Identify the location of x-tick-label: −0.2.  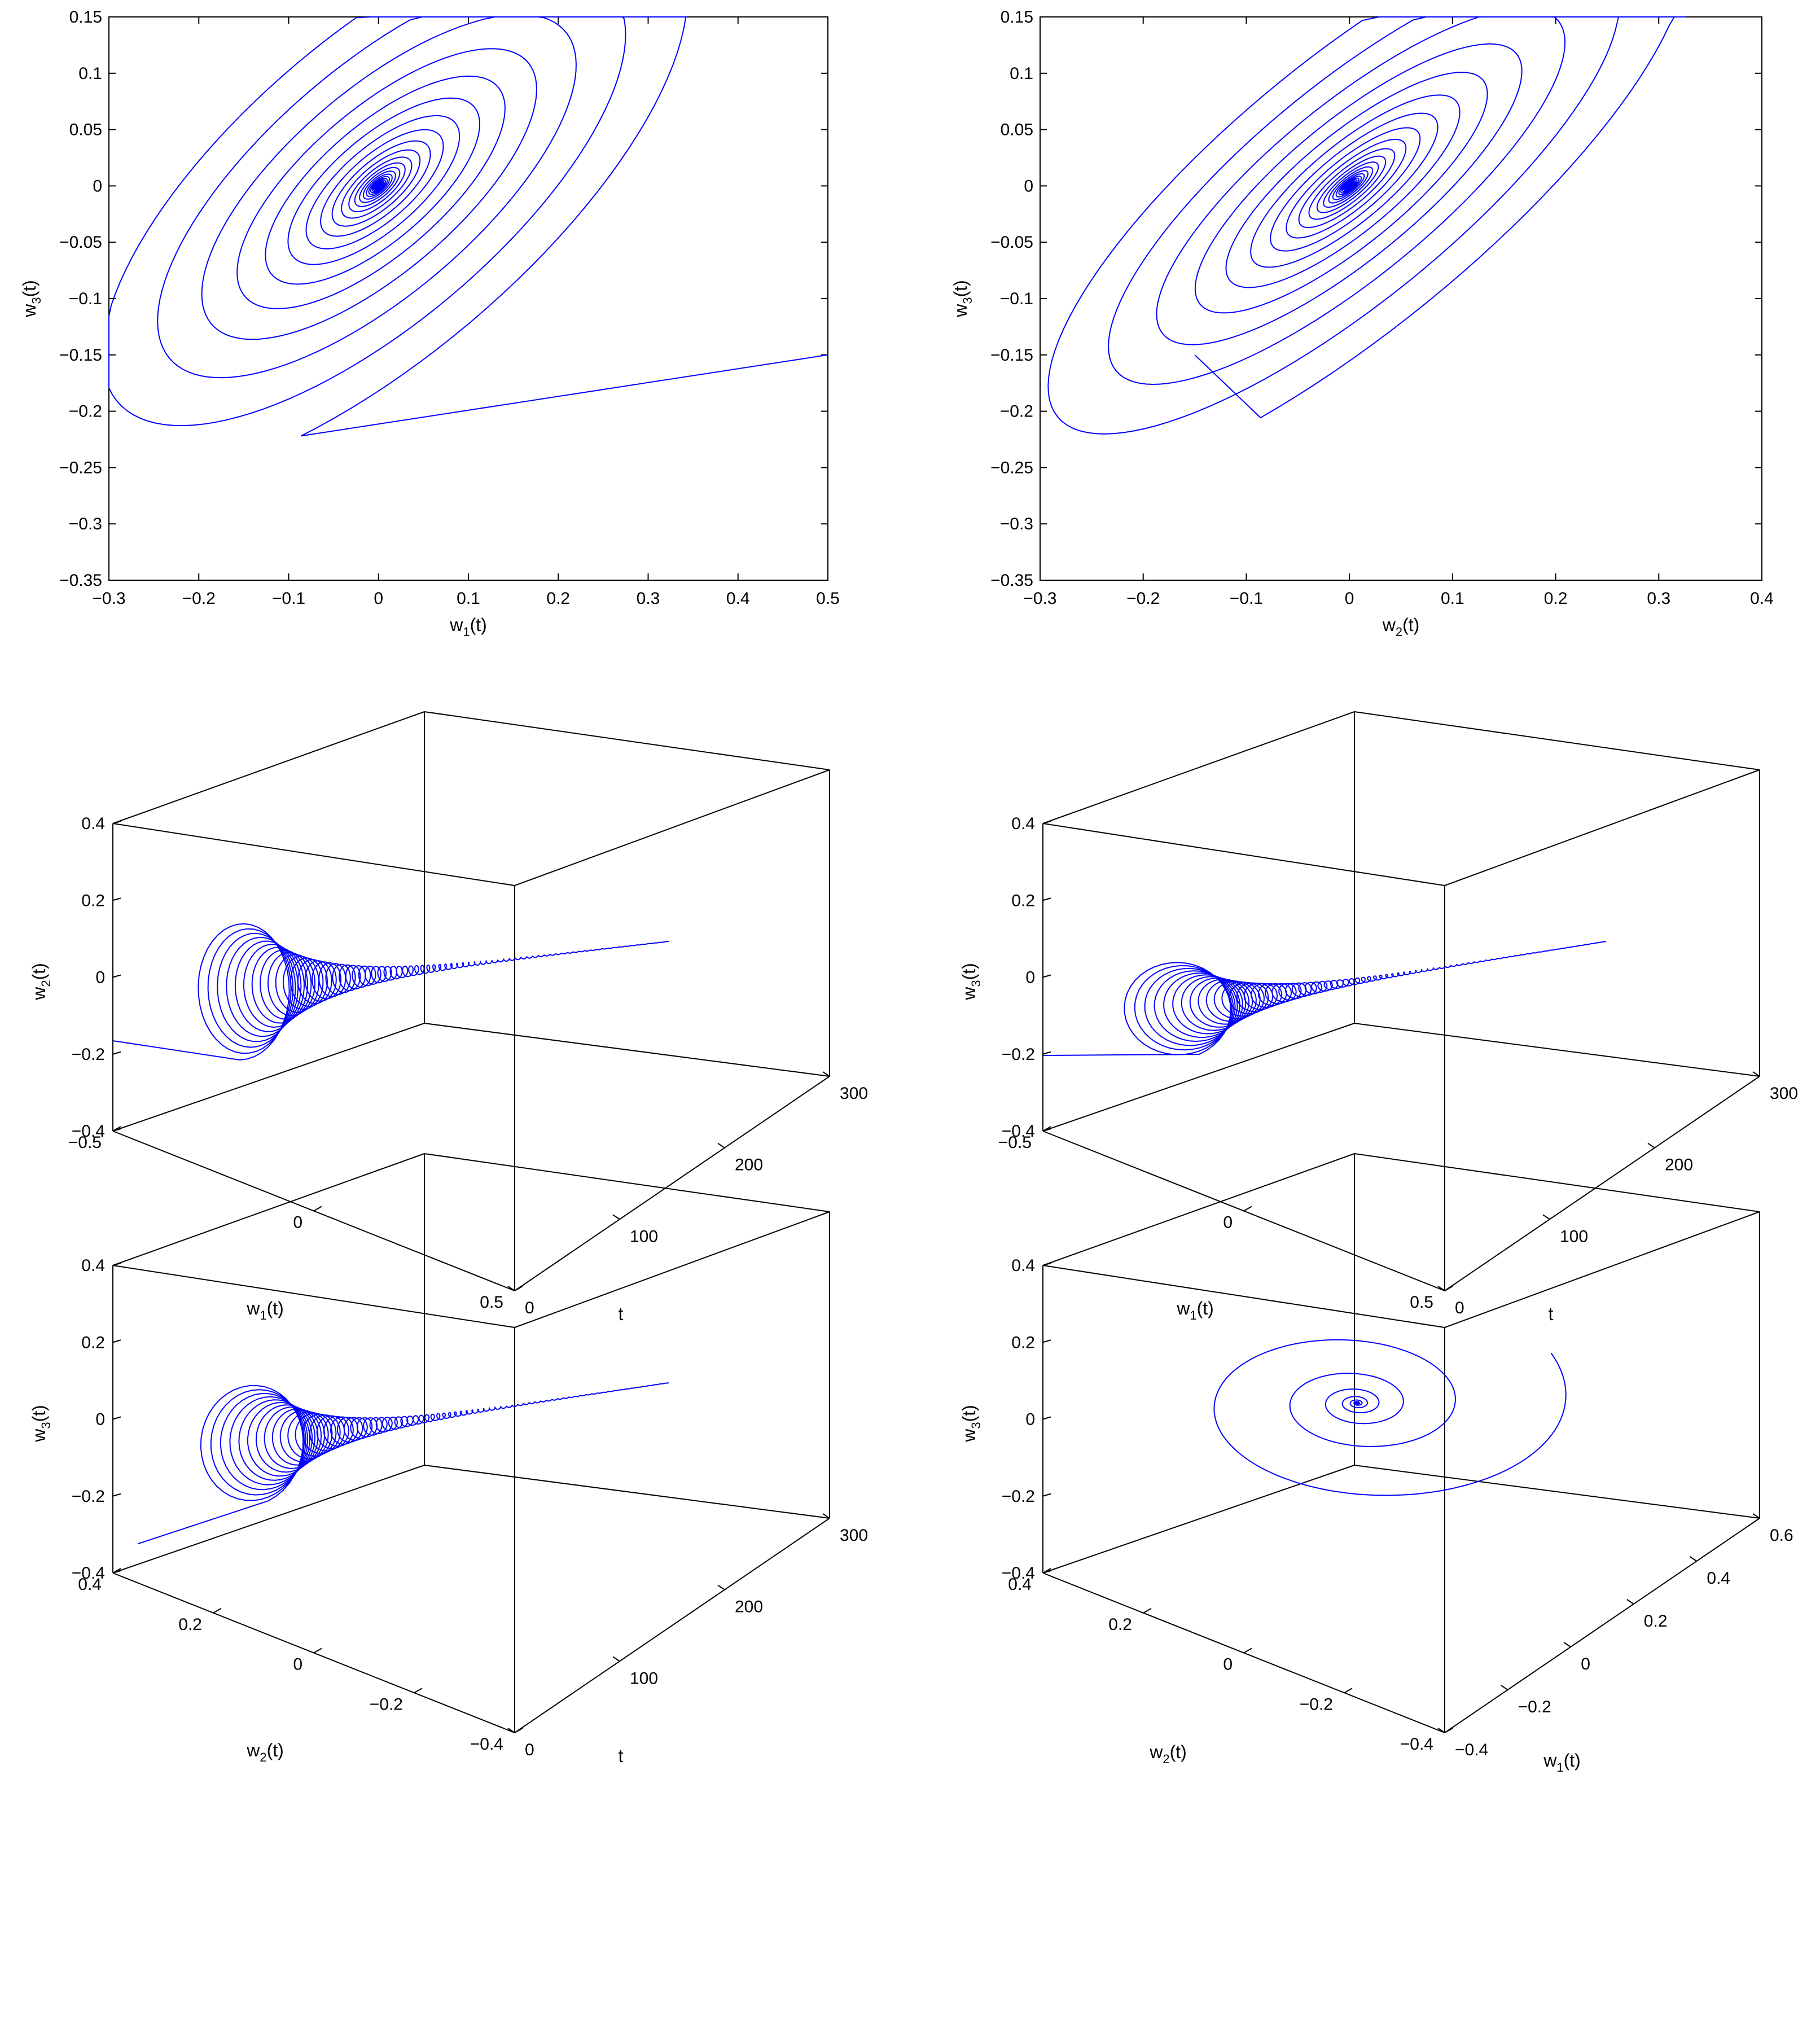
(1143, 598).